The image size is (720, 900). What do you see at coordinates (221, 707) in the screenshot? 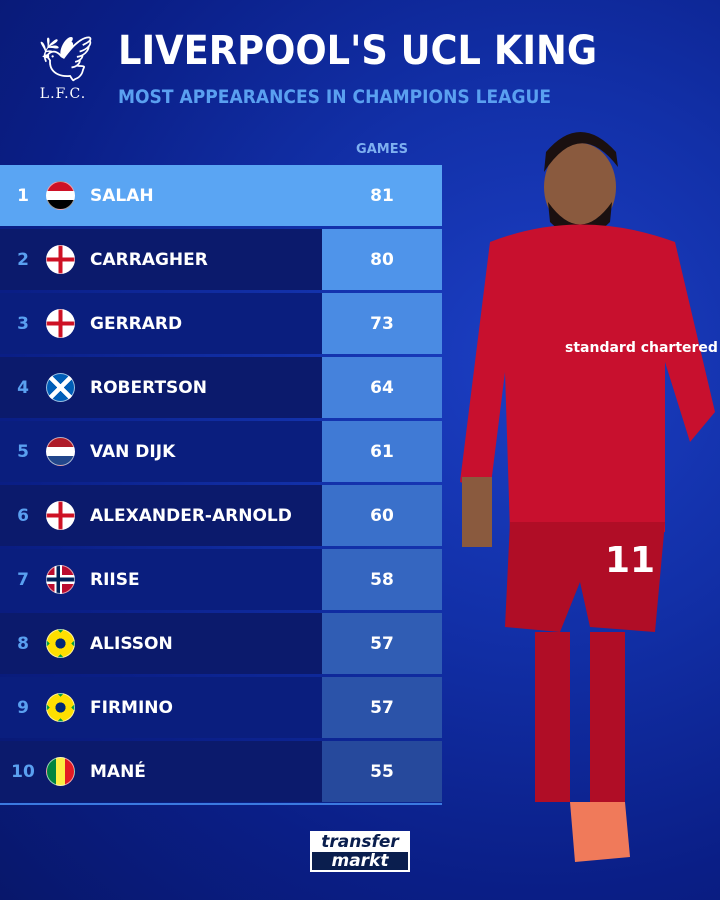
I see `table-row: 9 FIRMINO 57` at bounding box center [221, 707].